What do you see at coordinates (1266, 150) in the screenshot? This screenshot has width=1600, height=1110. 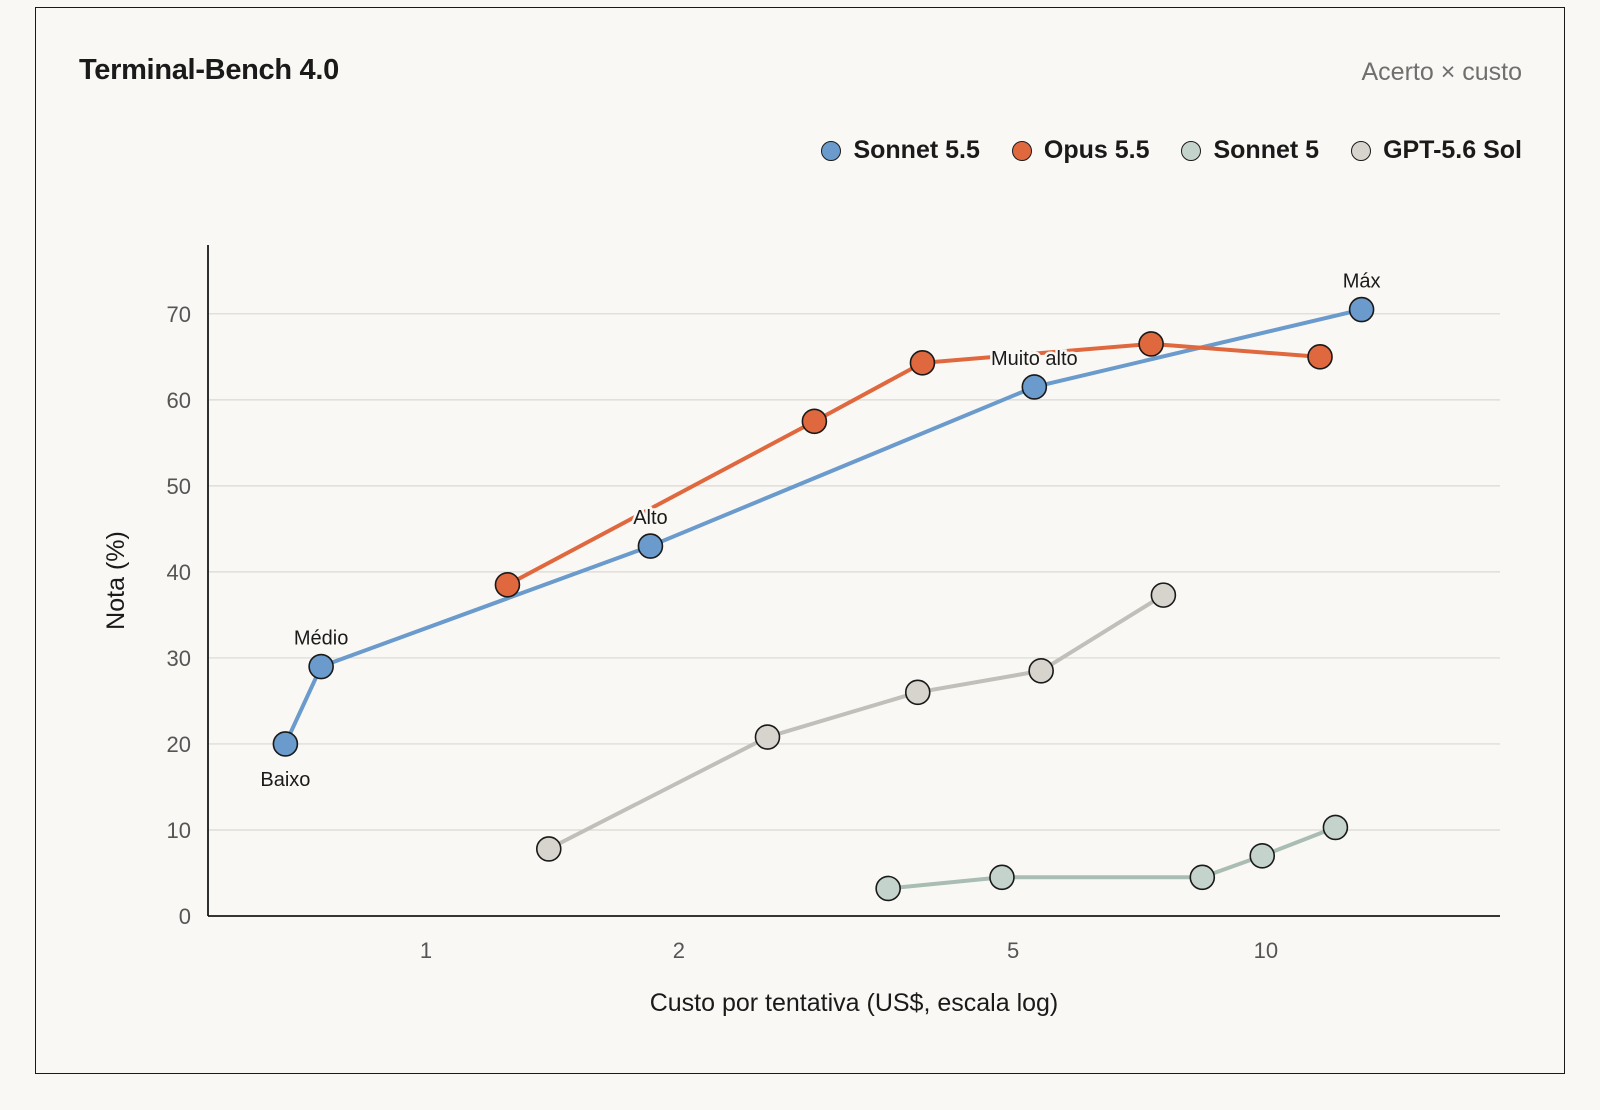 I see `legend-label: Sonnet 5` at bounding box center [1266, 150].